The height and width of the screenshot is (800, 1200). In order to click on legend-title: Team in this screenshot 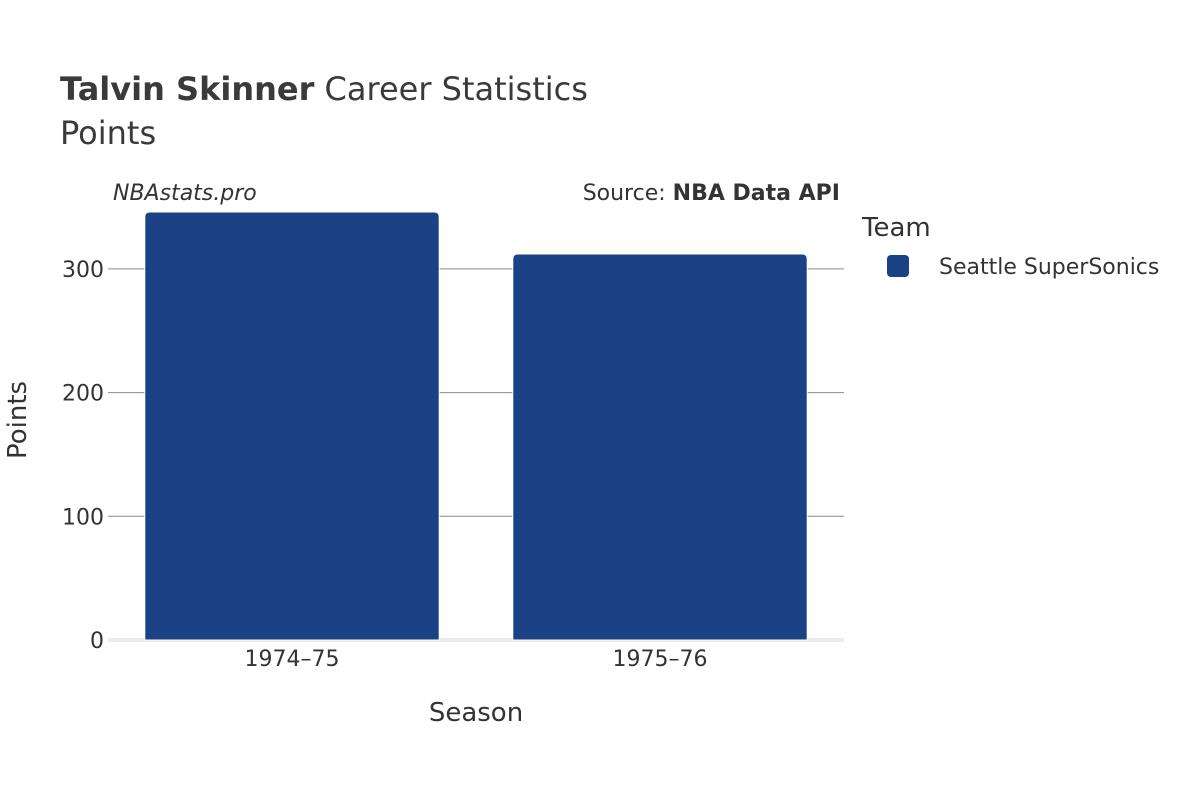, I will do `click(896, 228)`.